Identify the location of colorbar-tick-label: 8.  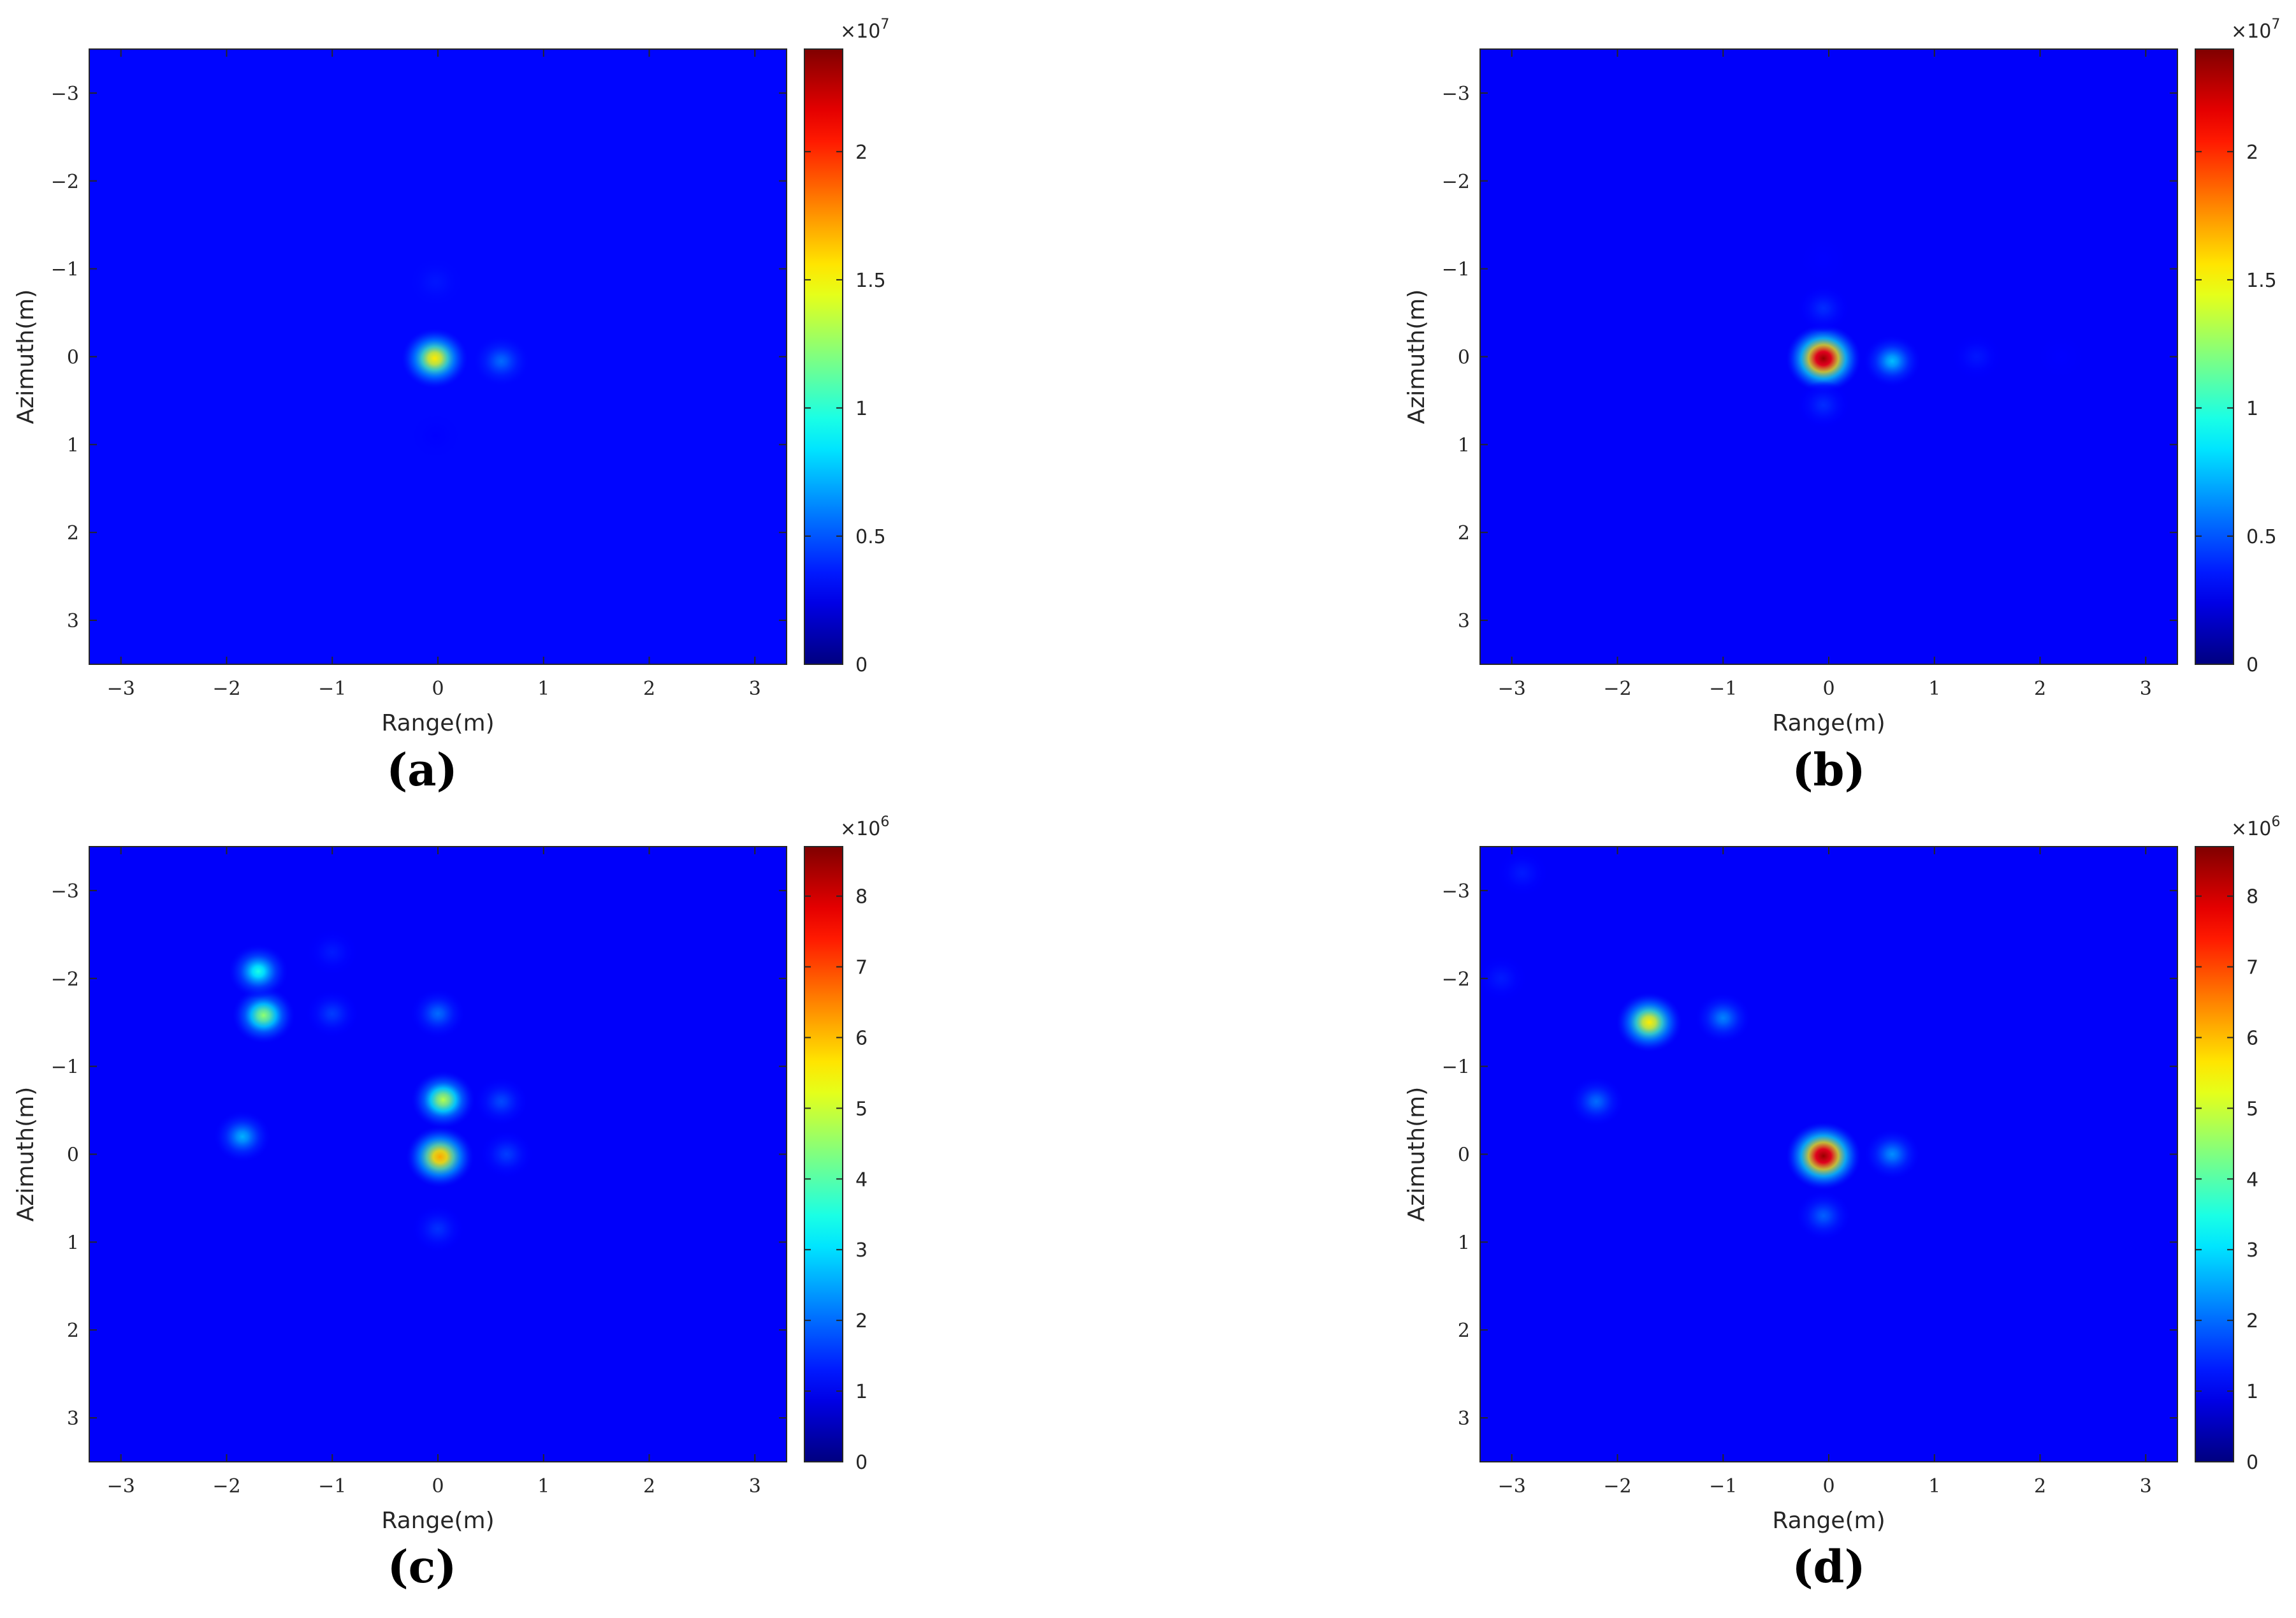
(861, 897).